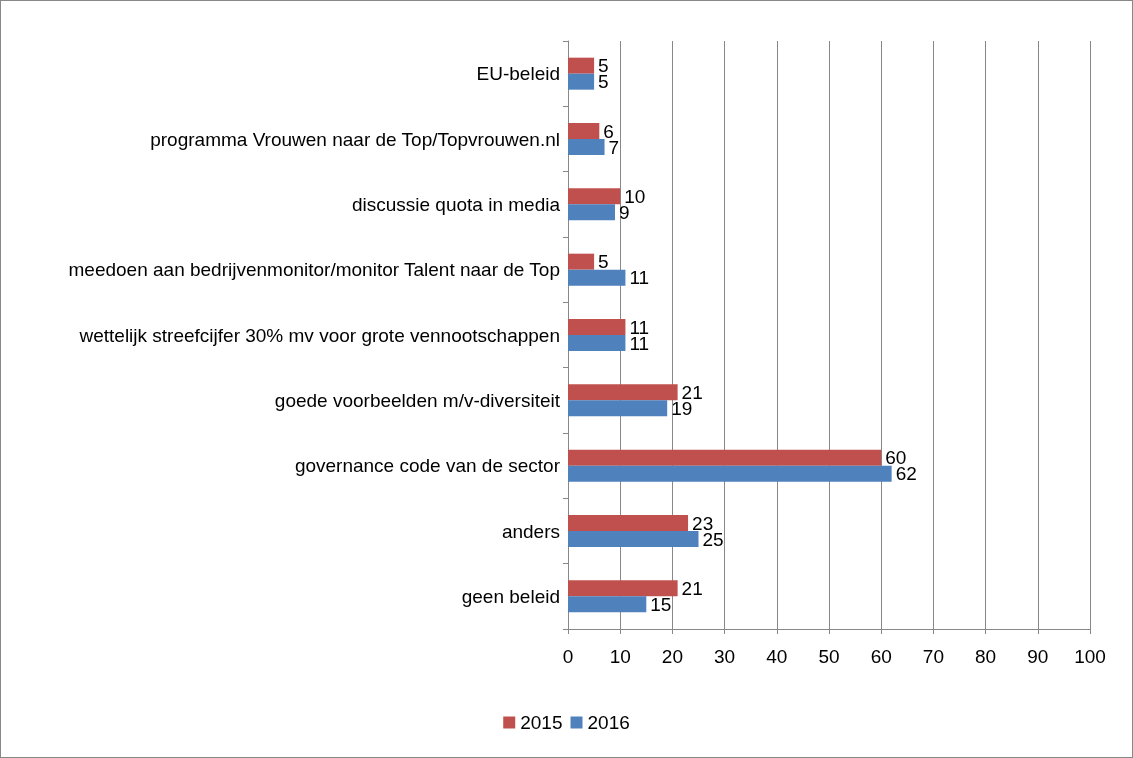 This screenshot has width=1133, height=758. Describe the element at coordinates (319, 335) in the screenshot. I see `y-tick-label: wettelijk streefcijfer 30% mv voor grote vennootschappen` at that location.